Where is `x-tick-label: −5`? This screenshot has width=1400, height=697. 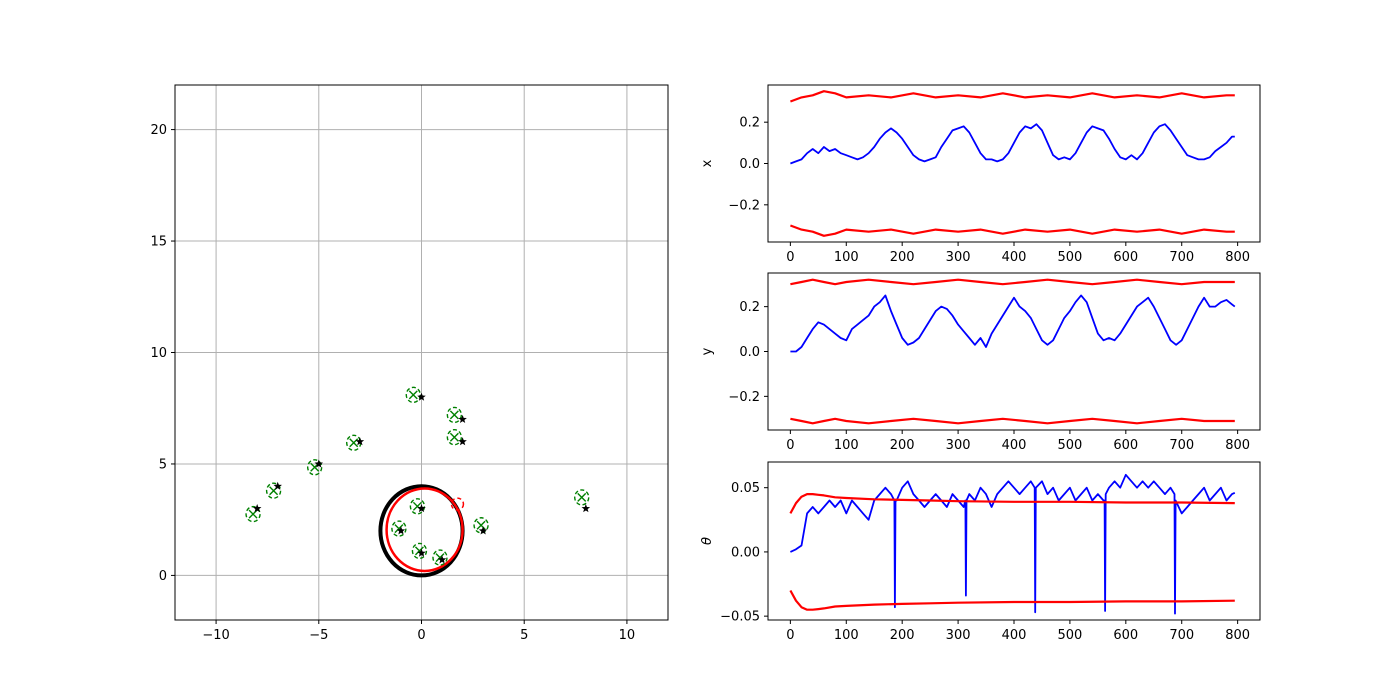 x-tick-label: −5 is located at coordinates (318, 635).